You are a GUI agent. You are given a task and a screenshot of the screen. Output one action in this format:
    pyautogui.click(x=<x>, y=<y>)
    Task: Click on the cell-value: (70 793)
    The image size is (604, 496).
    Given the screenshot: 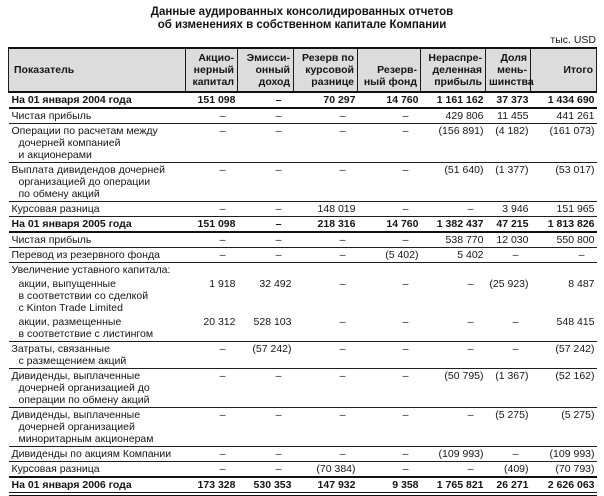 What is the action you would take?
    pyautogui.click(x=575, y=469)
    